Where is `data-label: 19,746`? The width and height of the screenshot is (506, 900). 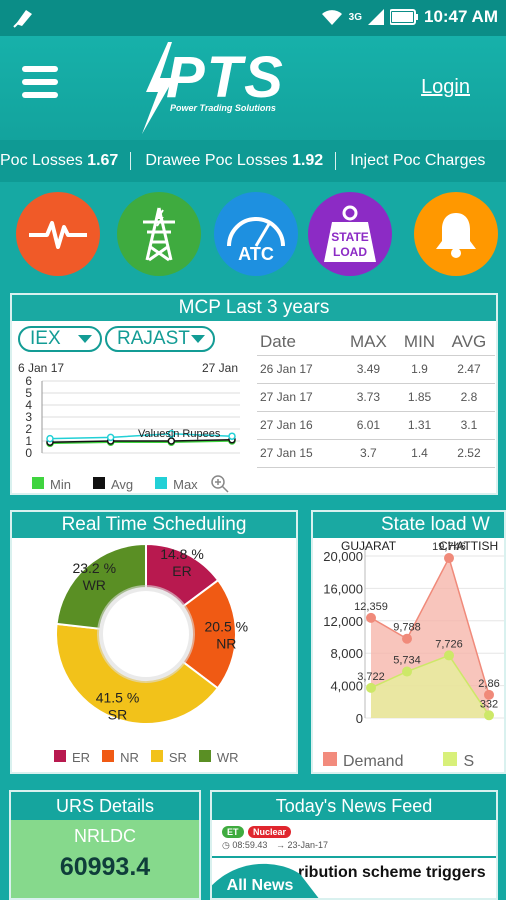
data-label: 19,746 is located at coordinates (449, 547).